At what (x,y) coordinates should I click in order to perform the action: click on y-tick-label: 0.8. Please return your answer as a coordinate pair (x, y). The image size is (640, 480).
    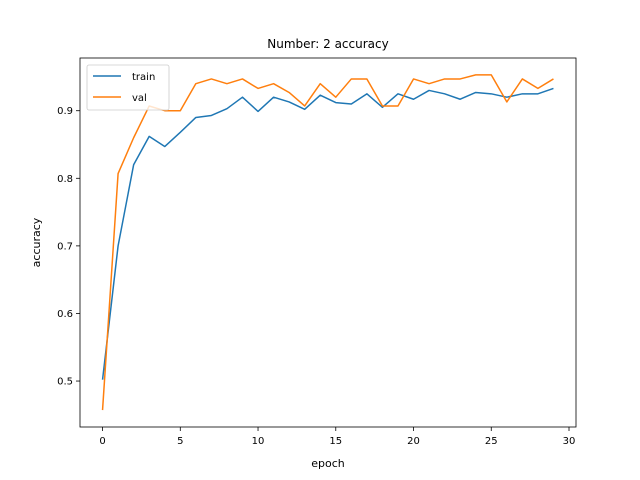
    Looking at the image, I should click on (65, 179).